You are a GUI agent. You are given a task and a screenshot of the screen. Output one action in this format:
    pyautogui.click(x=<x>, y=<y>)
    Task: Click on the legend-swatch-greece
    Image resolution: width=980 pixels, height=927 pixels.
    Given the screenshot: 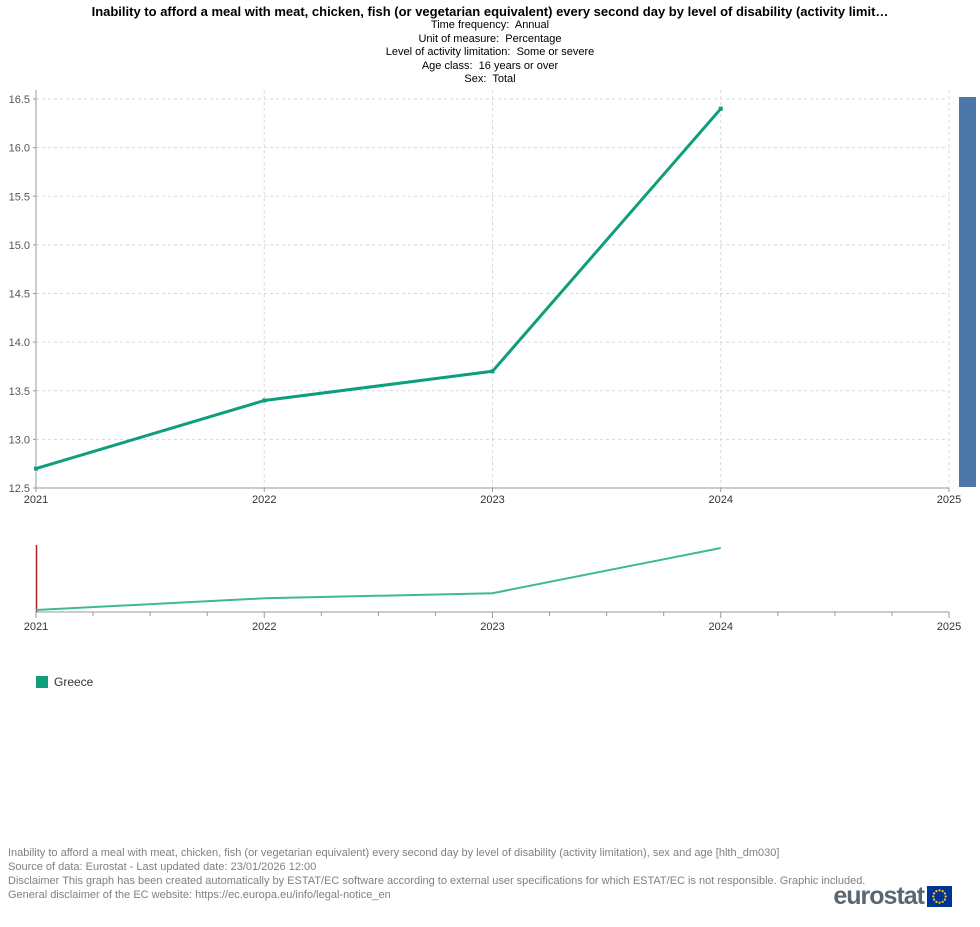 What is the action you would take?
    pyautogui.click(x=42, y=682)
    